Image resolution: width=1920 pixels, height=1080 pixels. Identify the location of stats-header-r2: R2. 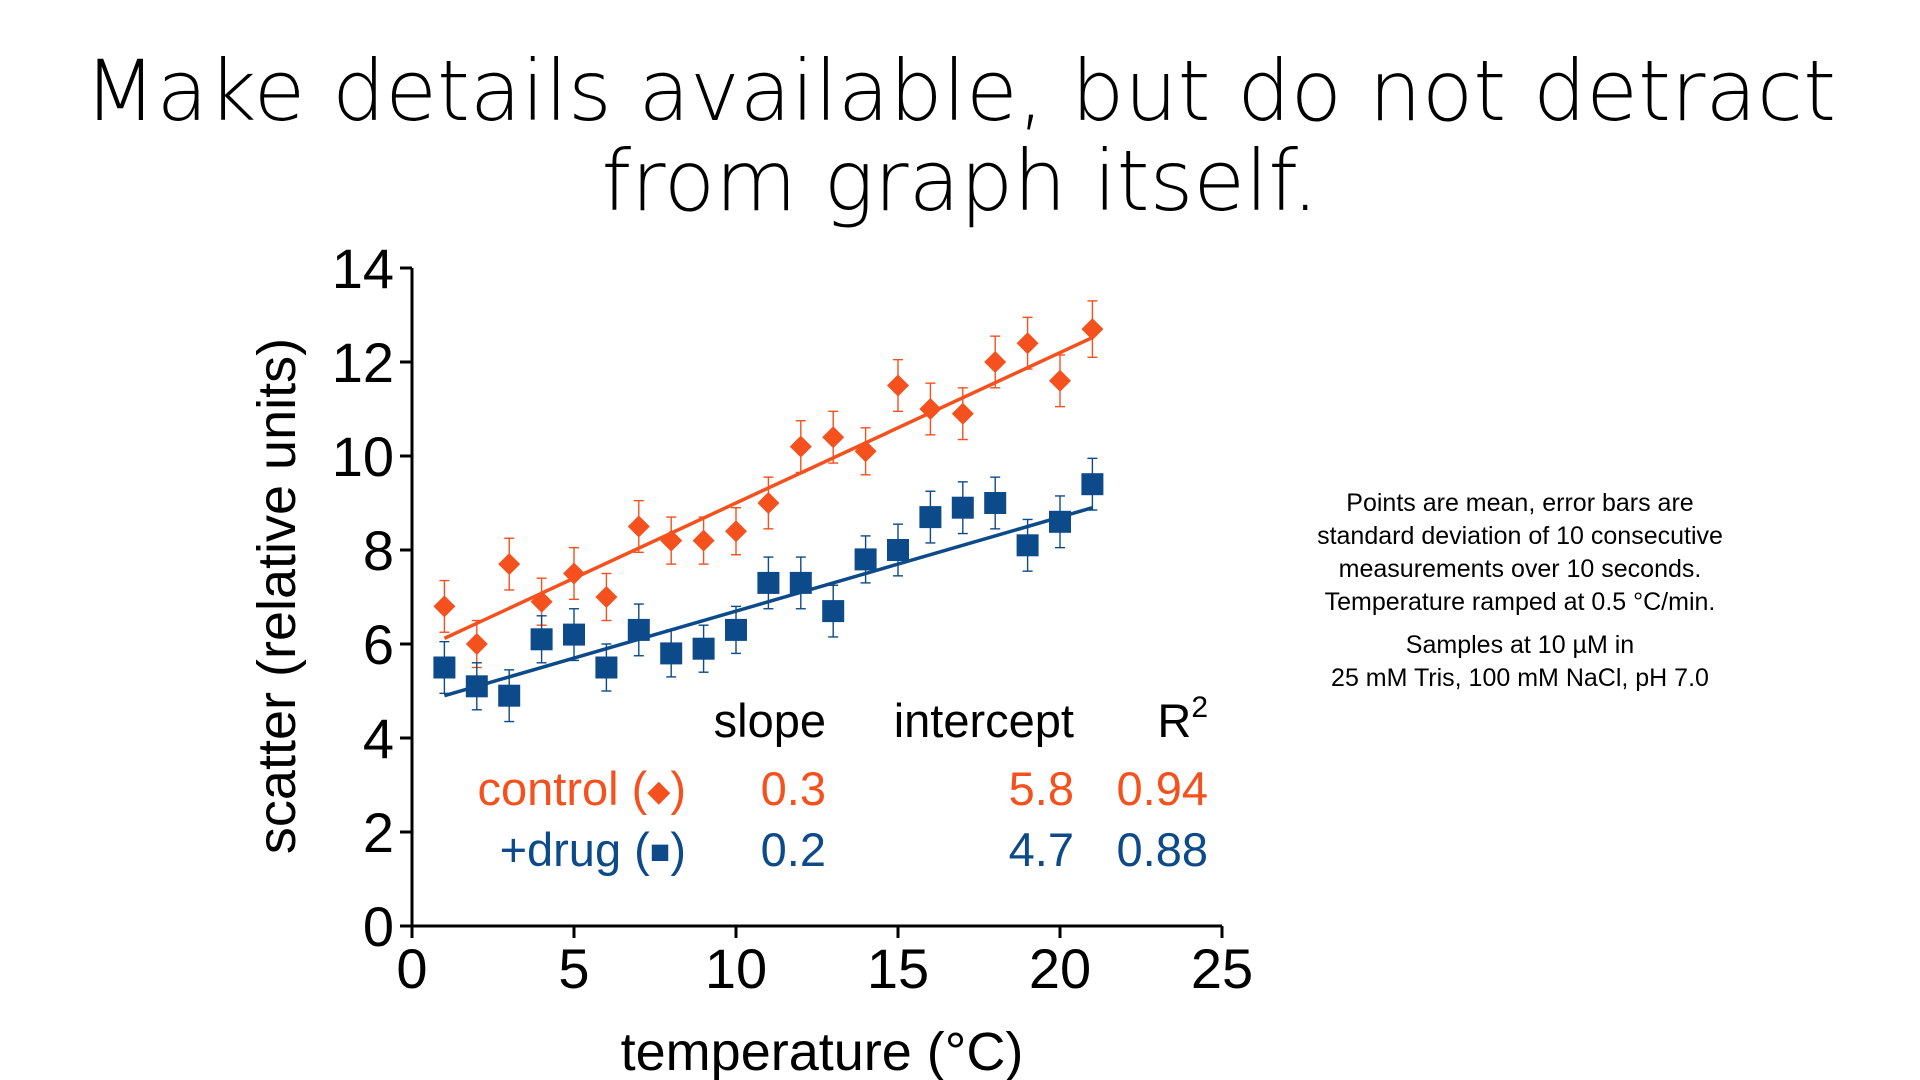
(1182, 719).